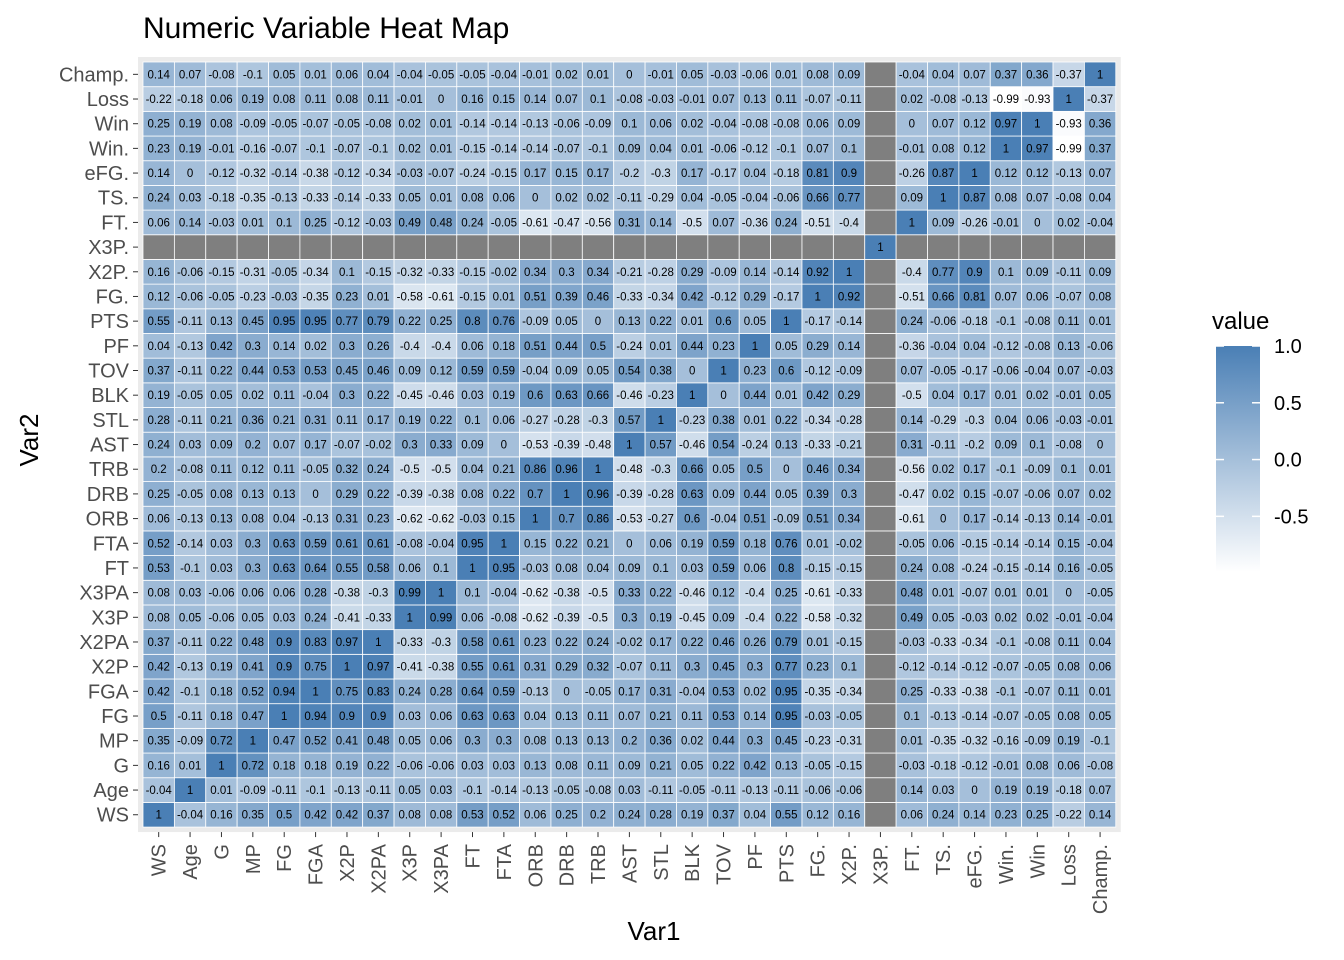  Describe the element at coordinates (849, 421) in the screenshot. I see `cell-value-label: -0.28` at that location.